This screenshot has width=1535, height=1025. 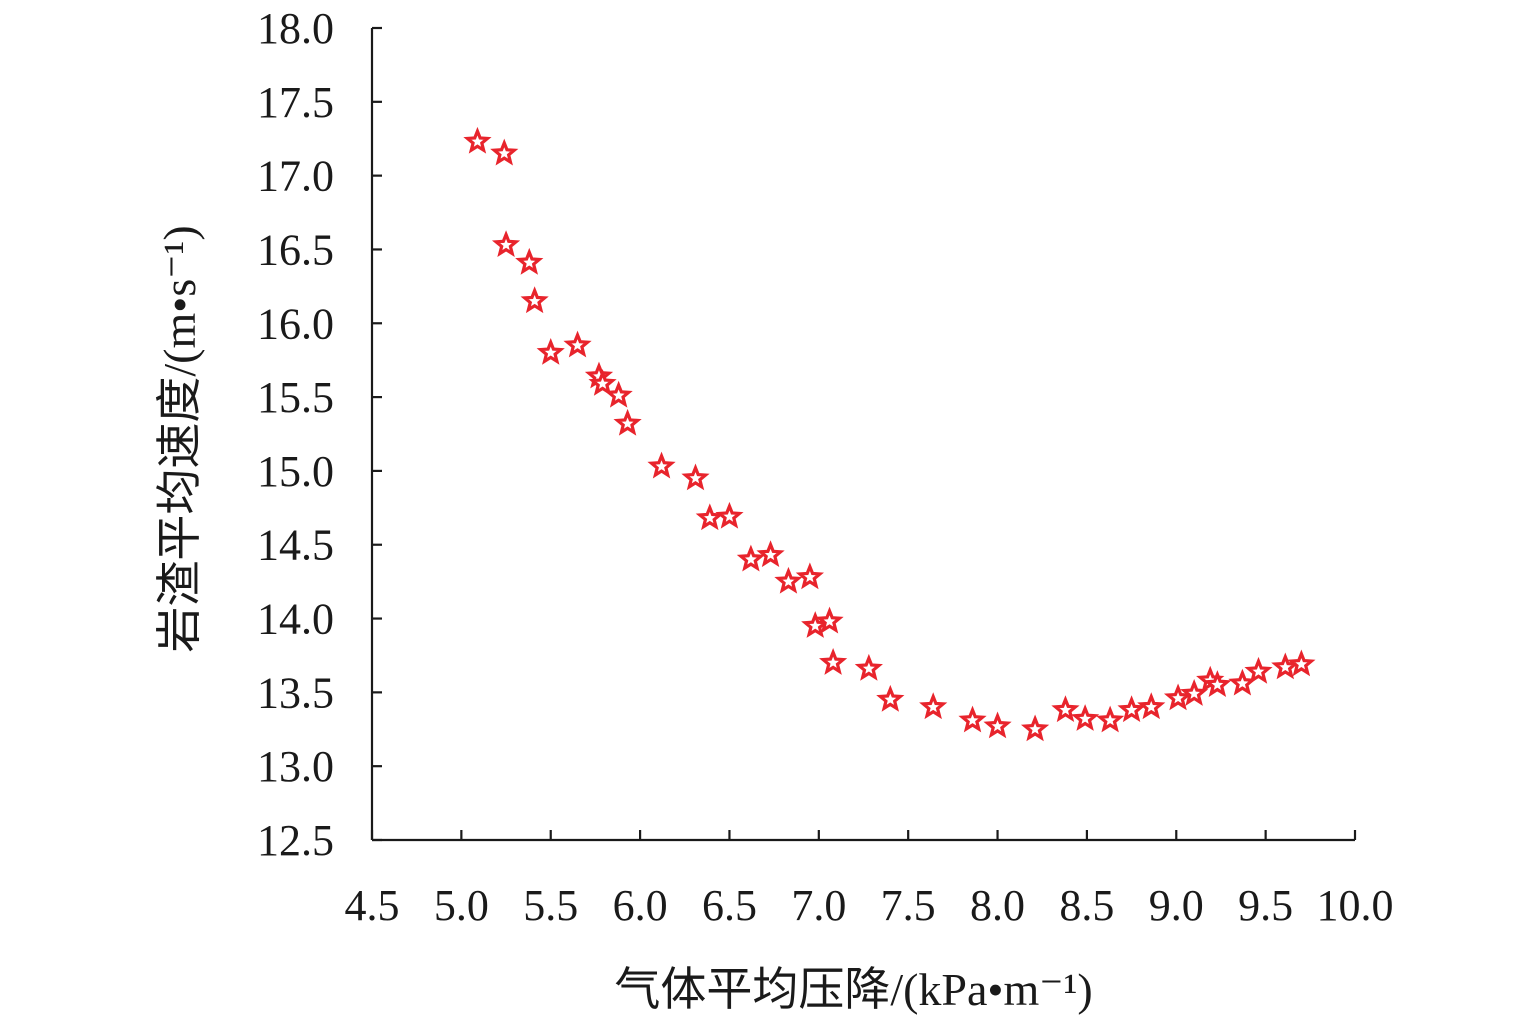 I want to click on y-tick-label: 18.0, so click(x=295, y=28).